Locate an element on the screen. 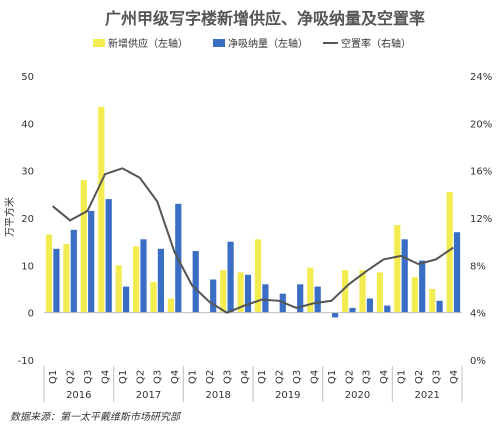  y2-tick-label: 24% is located at coordinates (481, 77).